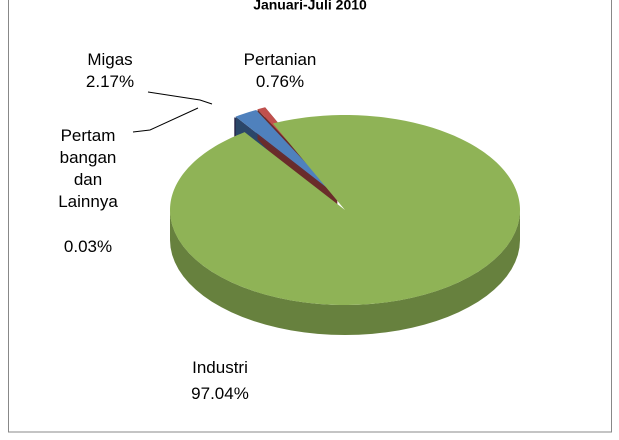 The width and height of the screenshot is (619, 440). I want to click on chart-title: Januari-Juli 2010, so click(310, 6).